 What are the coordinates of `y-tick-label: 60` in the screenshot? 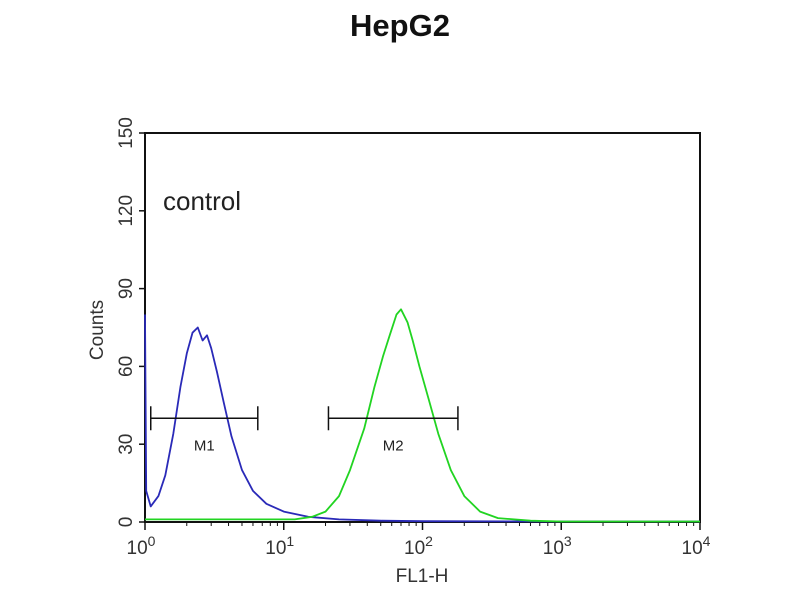 It's located at (126, 366).